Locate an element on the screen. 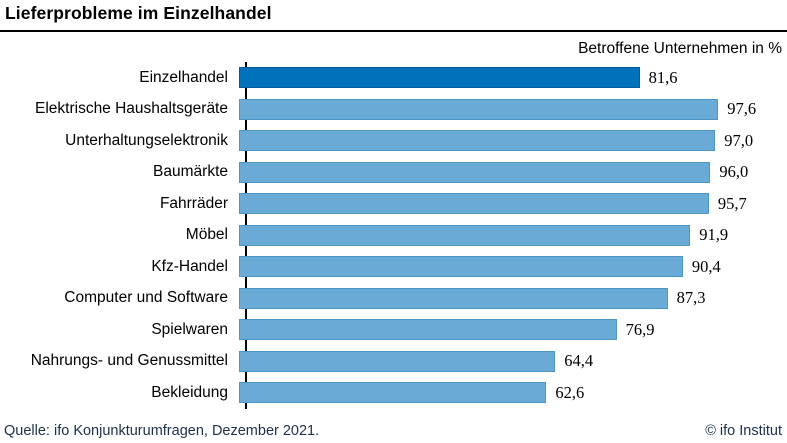 The width and height of the screenshot is (787, 443). category-label: Nahrungs- und Genussmittel is located at coordinates (129, 361).